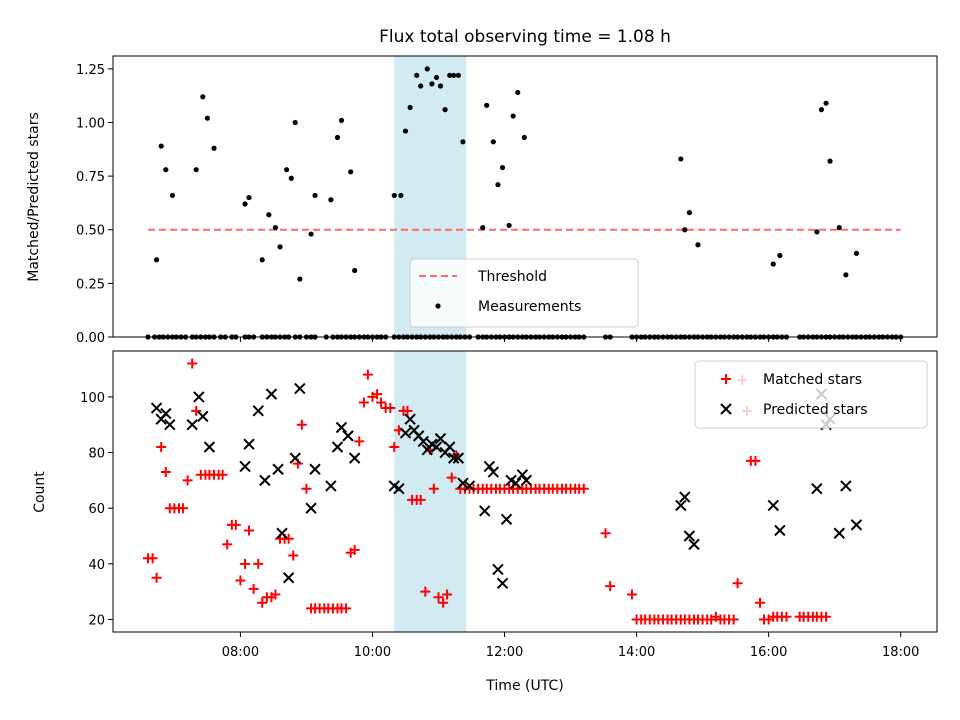 Image resolution: width=960 pixels, height=720 pixels. What do you see at coordinates (90, 70) in the screenshot?
I see `y-tick-label: 1.25` at bounding box center [90, 70].